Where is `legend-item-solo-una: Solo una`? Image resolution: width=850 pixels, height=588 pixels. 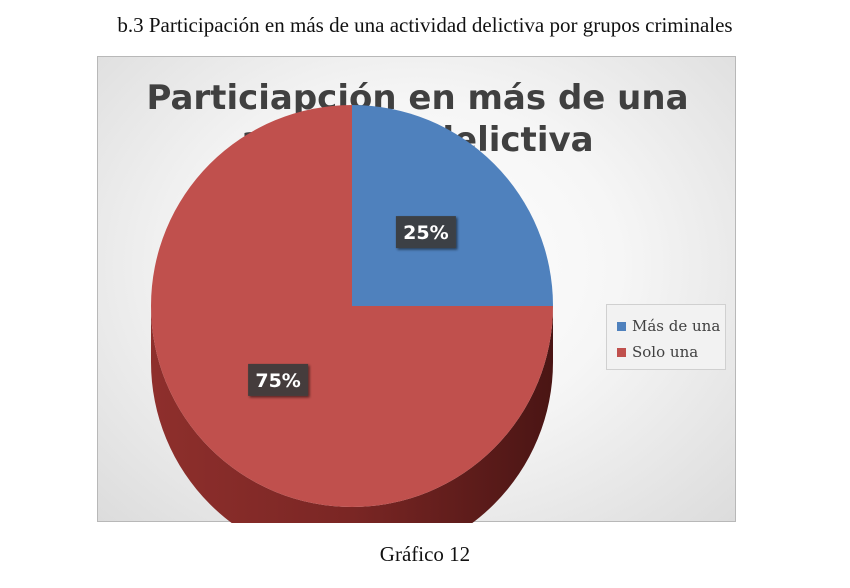 legend-item-solo-una: Solo una is located at coordinates (671, 352).